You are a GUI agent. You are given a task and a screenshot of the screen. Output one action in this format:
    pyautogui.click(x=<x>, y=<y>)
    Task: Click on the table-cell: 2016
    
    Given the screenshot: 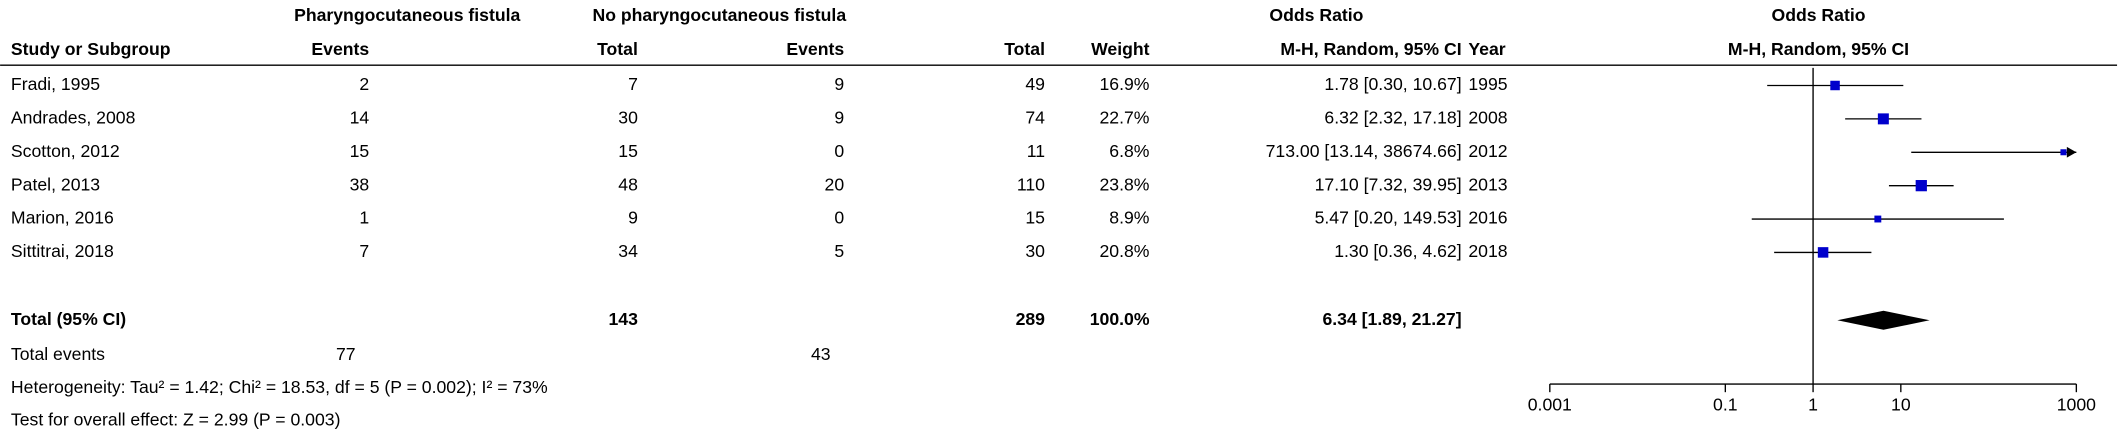 What is the action you would take?
    pyautogui.click(x=1487, y=218)
    